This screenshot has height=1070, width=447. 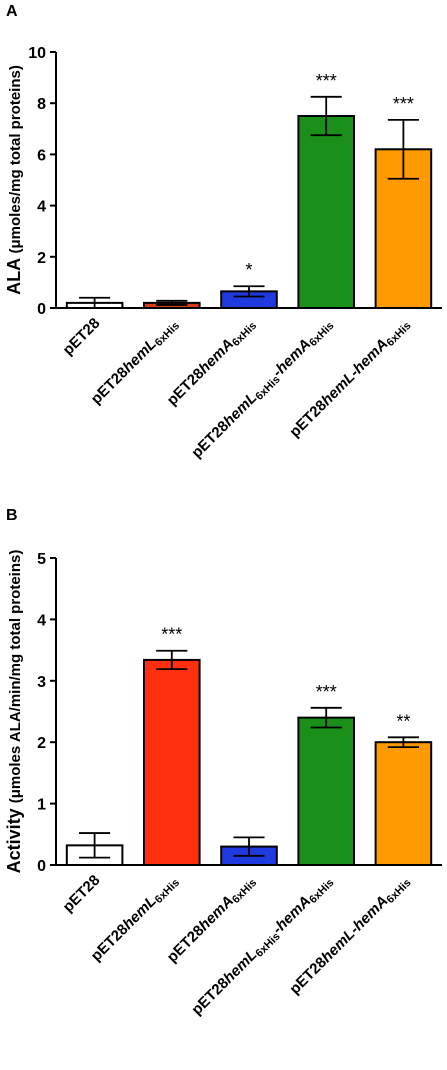 What do you see at coordinates (41, 682) in the screenshot?
I see `y-tick-label: 3` at bounding box center [41, 682].